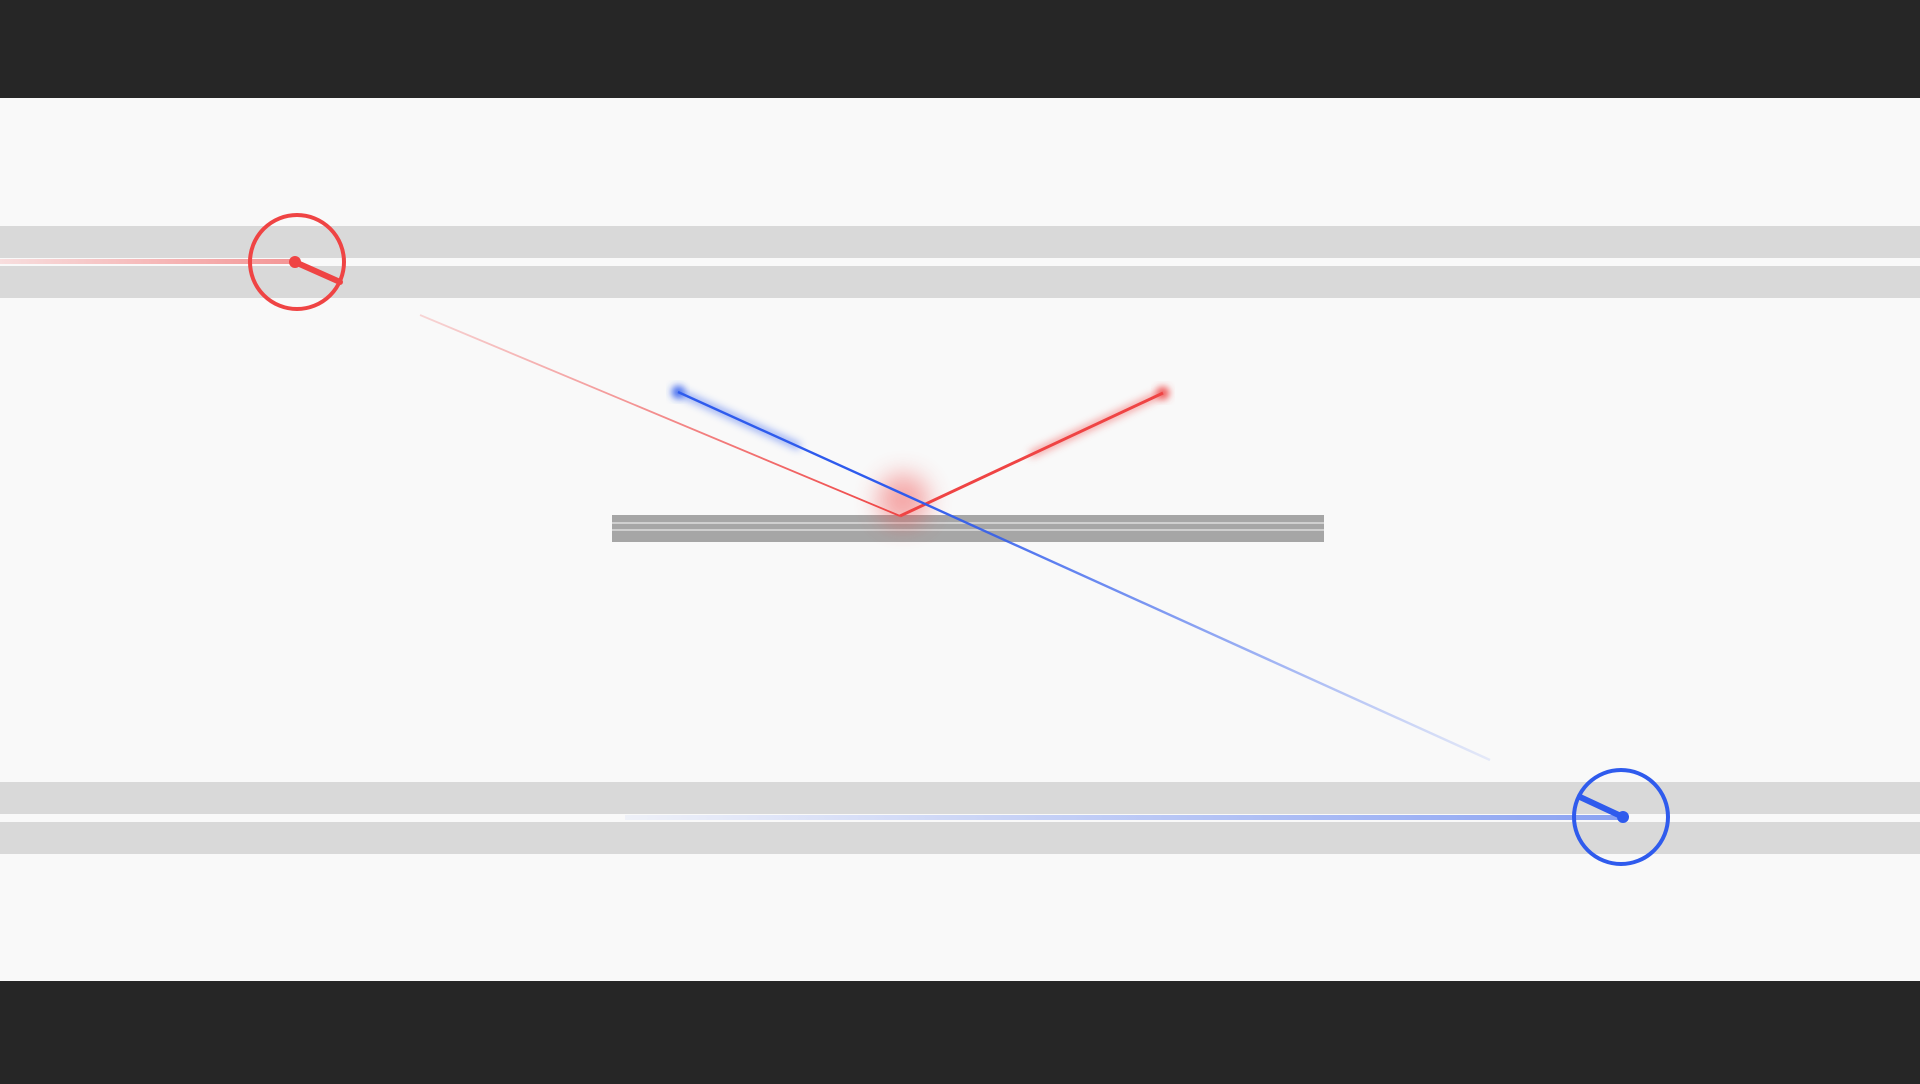  I want to click on red-impact-glow, so click(903, 500).